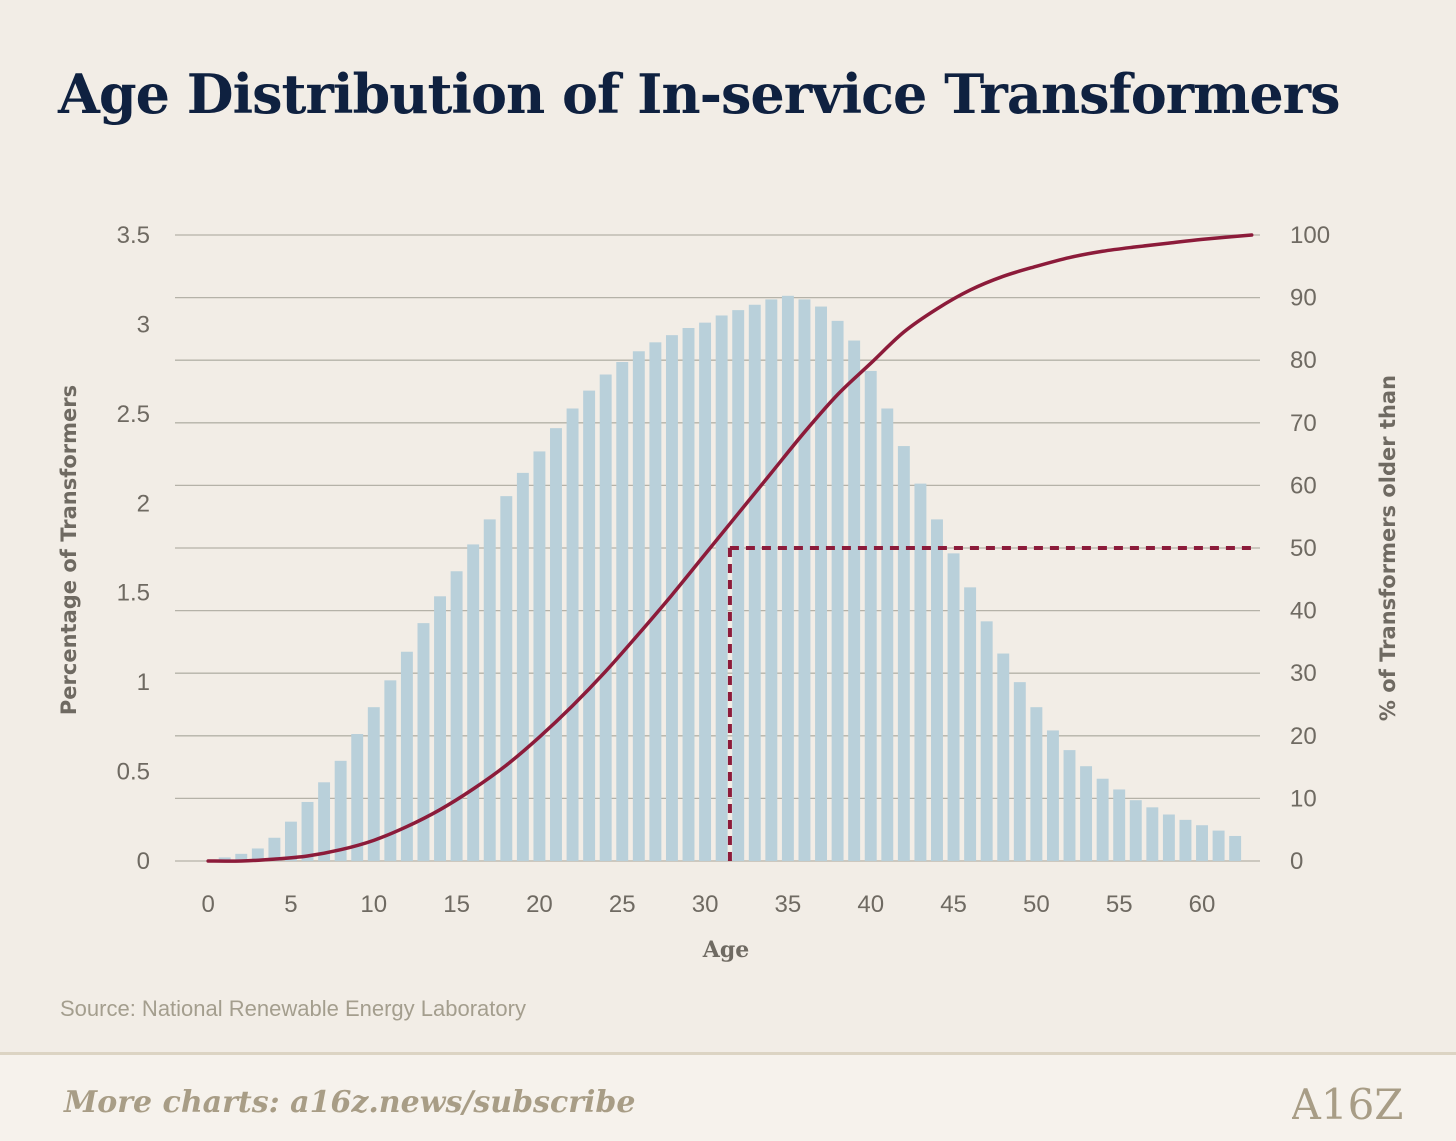  Describe the element at coordinates (708, 904) in the screenshot. I see `x-ticks: 0 5 10 15 20 25 30 35 40 45 50 55 60` at that location.